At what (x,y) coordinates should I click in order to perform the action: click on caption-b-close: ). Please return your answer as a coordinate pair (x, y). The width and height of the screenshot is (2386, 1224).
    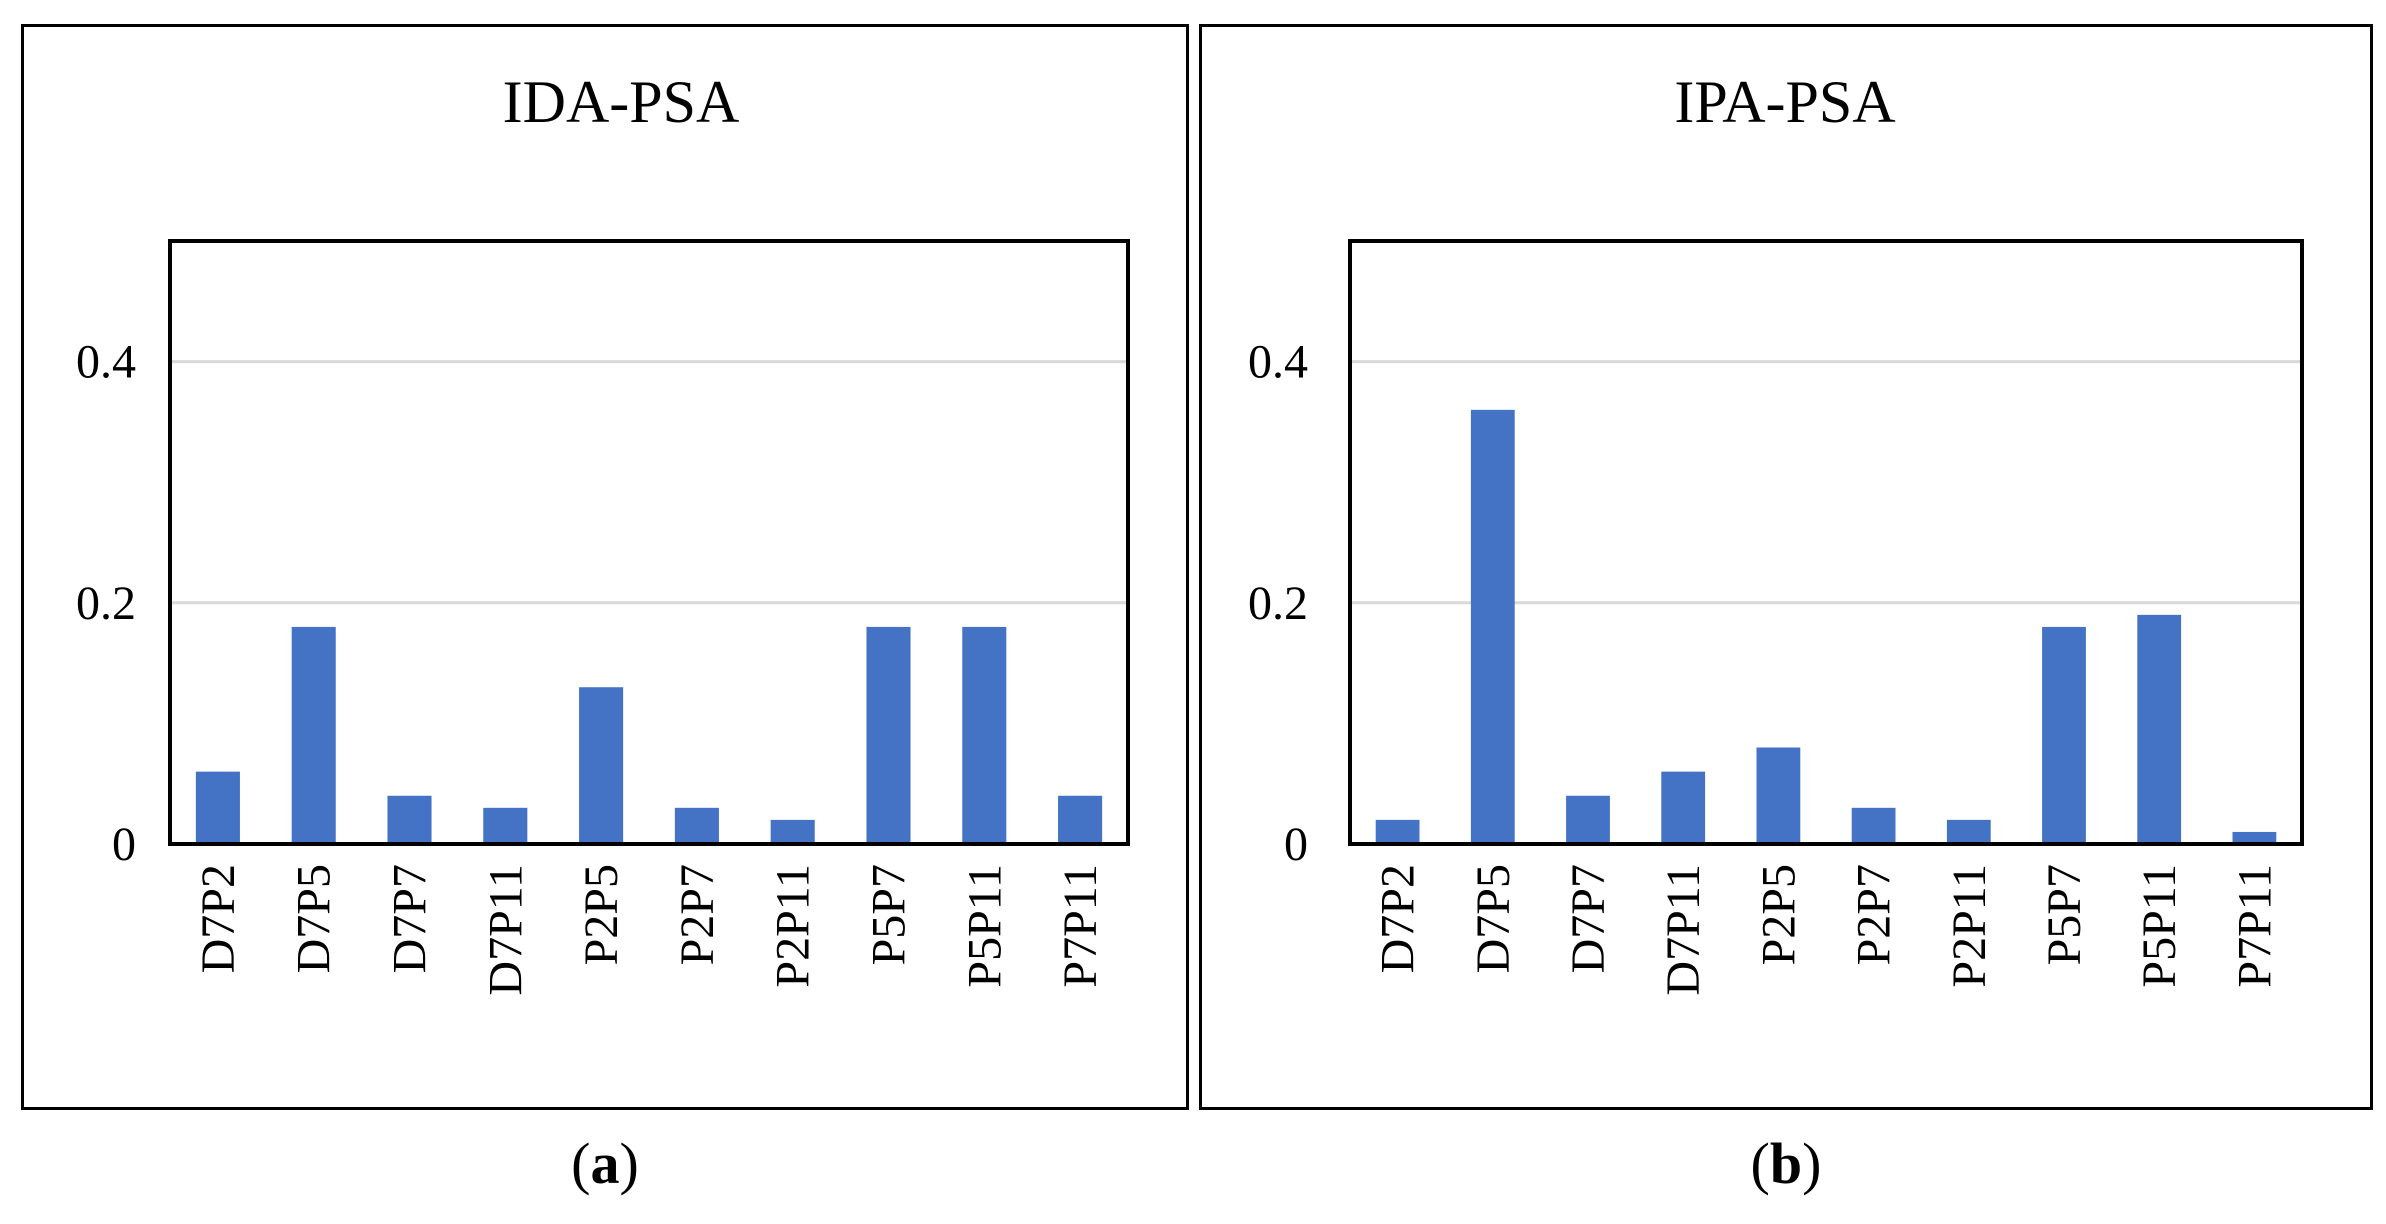
    Looking at the image, I should click on (1812, 1163).